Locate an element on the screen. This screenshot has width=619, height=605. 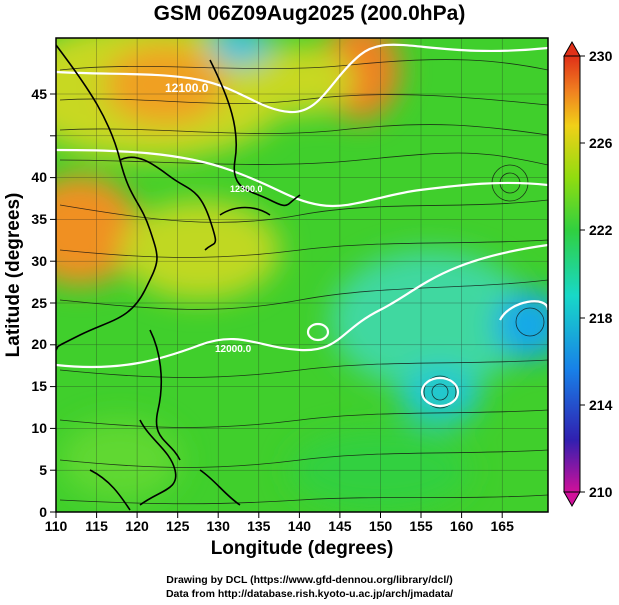
x-tick-label: 125 is located at coordinates (178, 526).